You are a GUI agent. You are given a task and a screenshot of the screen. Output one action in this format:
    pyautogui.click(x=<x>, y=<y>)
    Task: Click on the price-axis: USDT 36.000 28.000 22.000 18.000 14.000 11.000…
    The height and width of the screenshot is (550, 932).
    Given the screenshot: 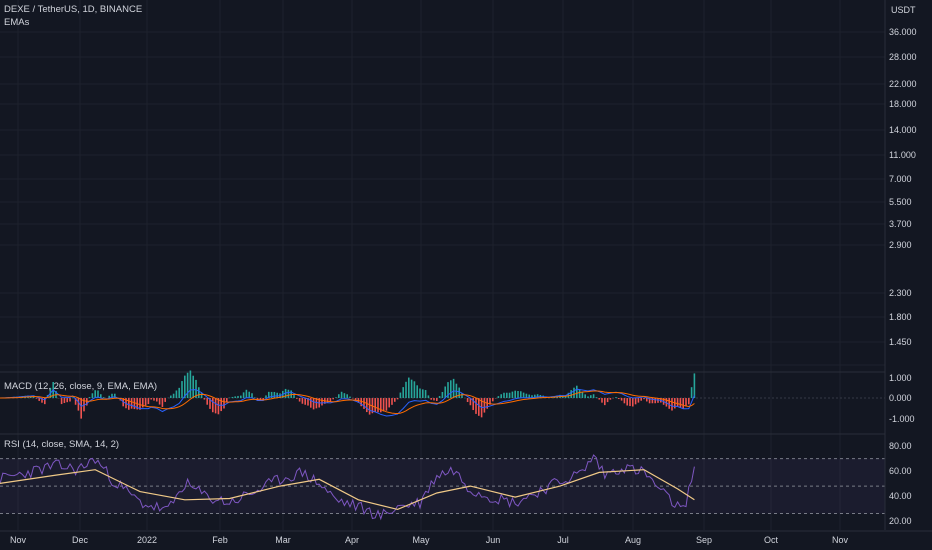 What is the action you would take?
    pyautogui.click(x=908, y=275)
    